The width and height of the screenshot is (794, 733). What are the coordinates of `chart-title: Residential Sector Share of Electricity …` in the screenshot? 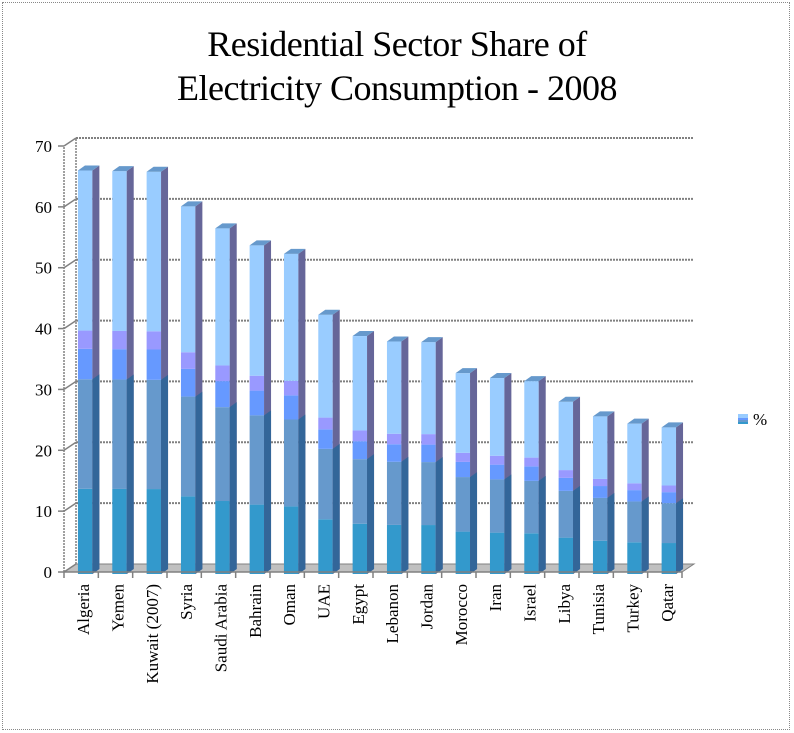 It's located at (397, 66).